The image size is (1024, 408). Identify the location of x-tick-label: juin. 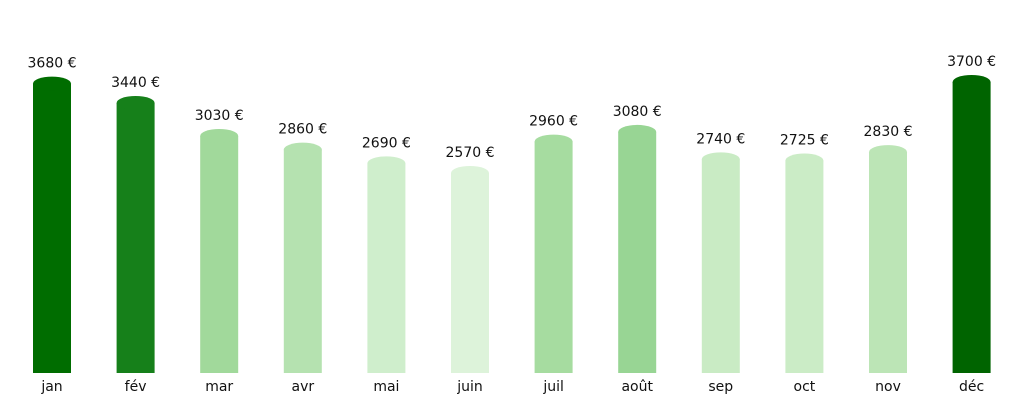
(469, 387).